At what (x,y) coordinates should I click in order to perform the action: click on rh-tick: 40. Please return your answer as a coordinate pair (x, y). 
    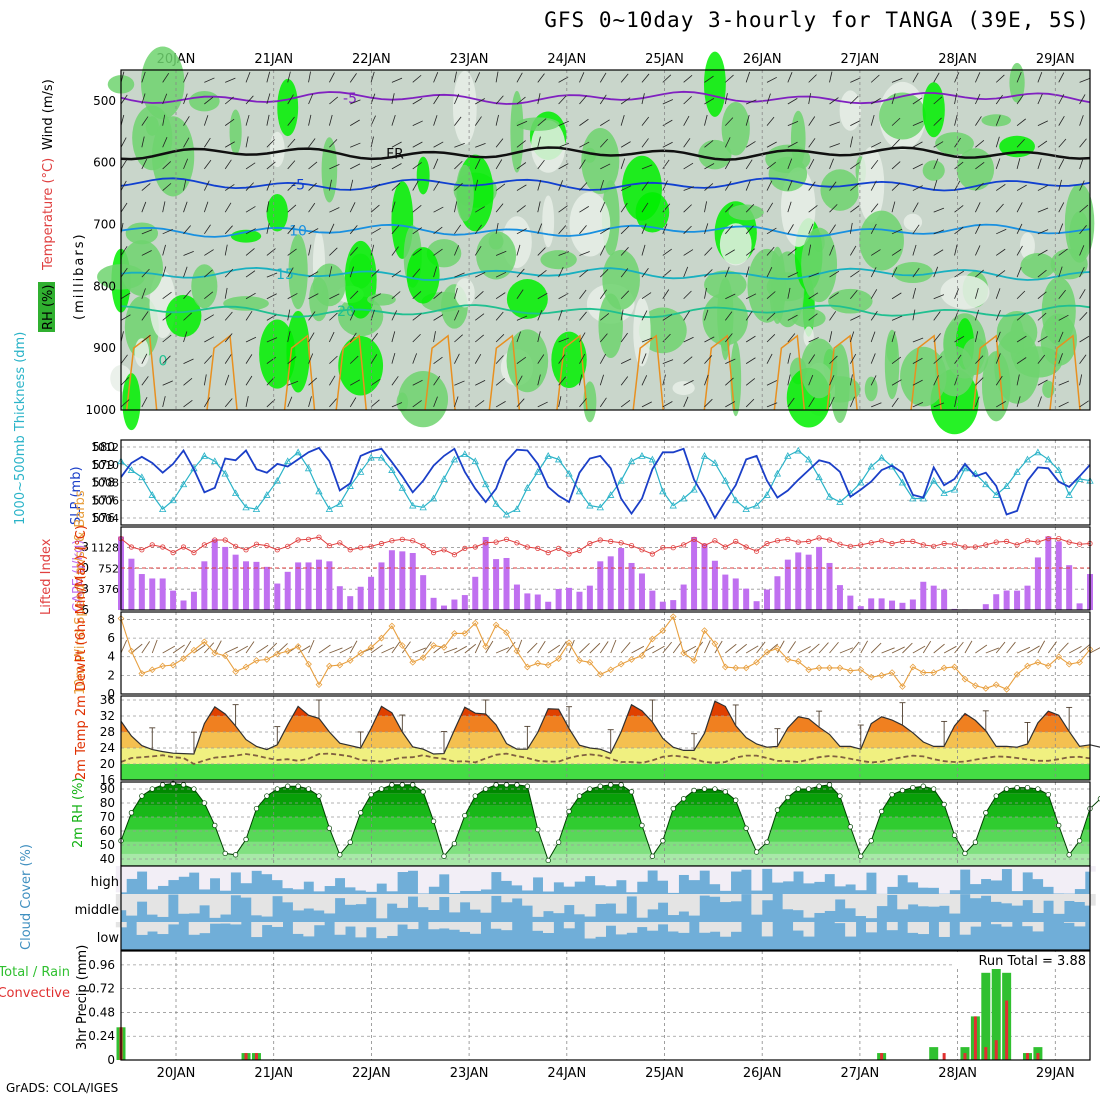
    Looking at the image, I should click on (107, 859).